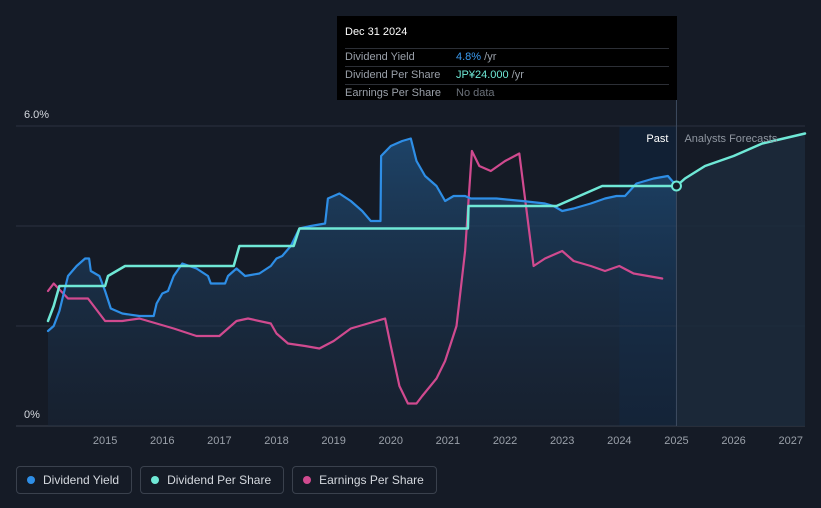 This screenshot has height=508, width=821. What do you see at coordinates (36, 115) in the screenshot?
I see `y-tick-label: 6.0%` at bounding box center [36, 115].